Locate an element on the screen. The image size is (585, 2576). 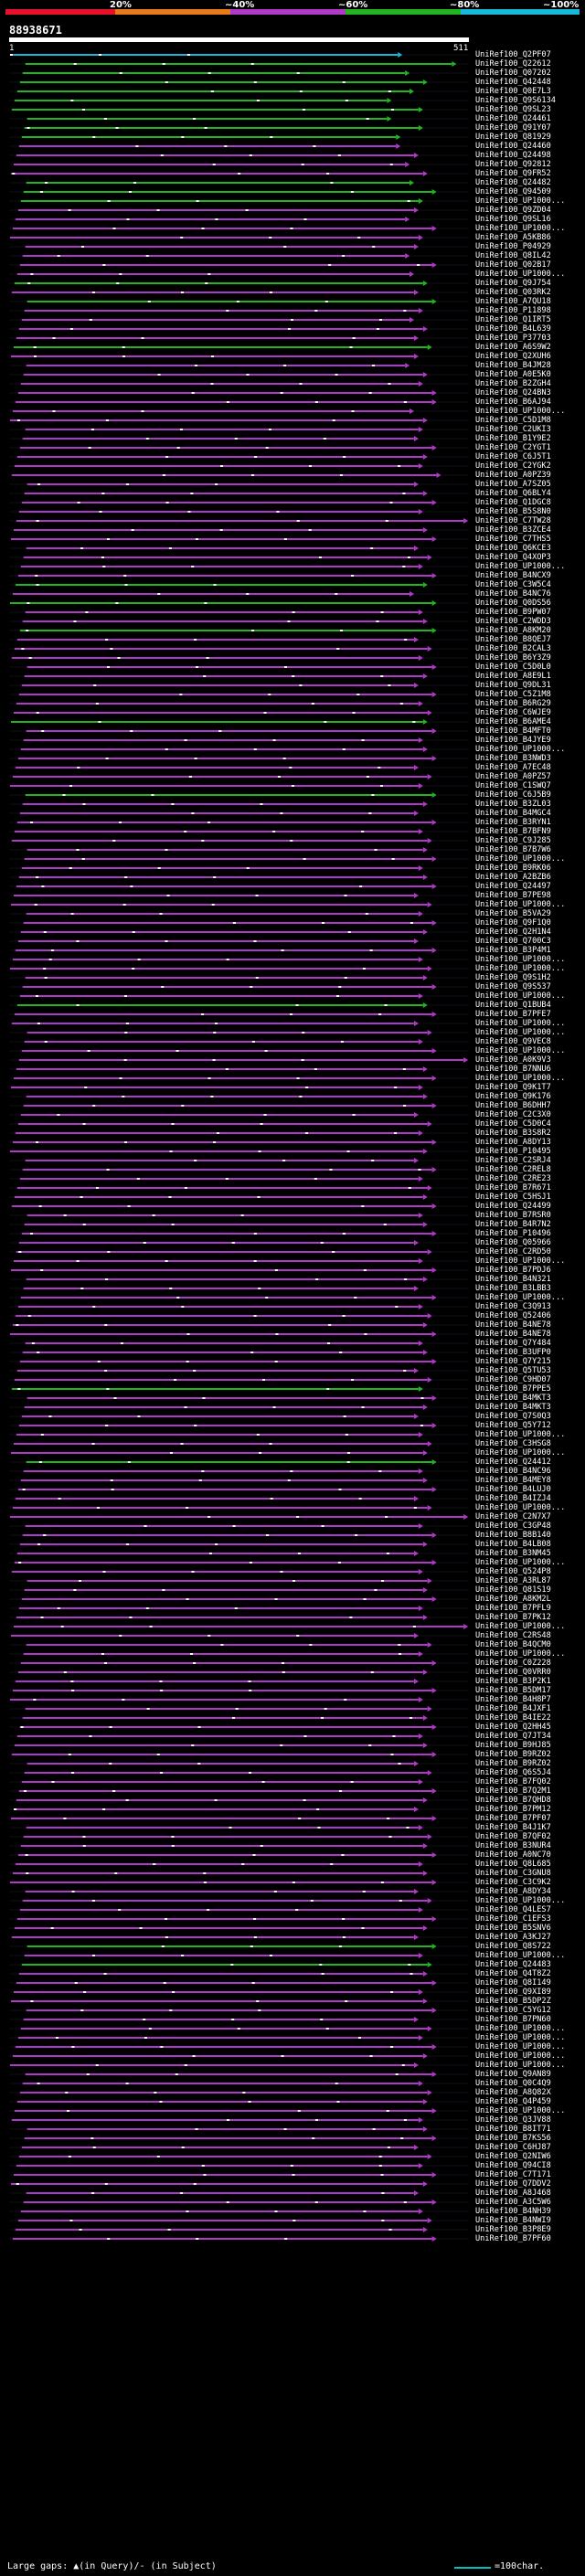
hit-label: UniRef100_B4R7N2 is located at coordinates (513, 1224).